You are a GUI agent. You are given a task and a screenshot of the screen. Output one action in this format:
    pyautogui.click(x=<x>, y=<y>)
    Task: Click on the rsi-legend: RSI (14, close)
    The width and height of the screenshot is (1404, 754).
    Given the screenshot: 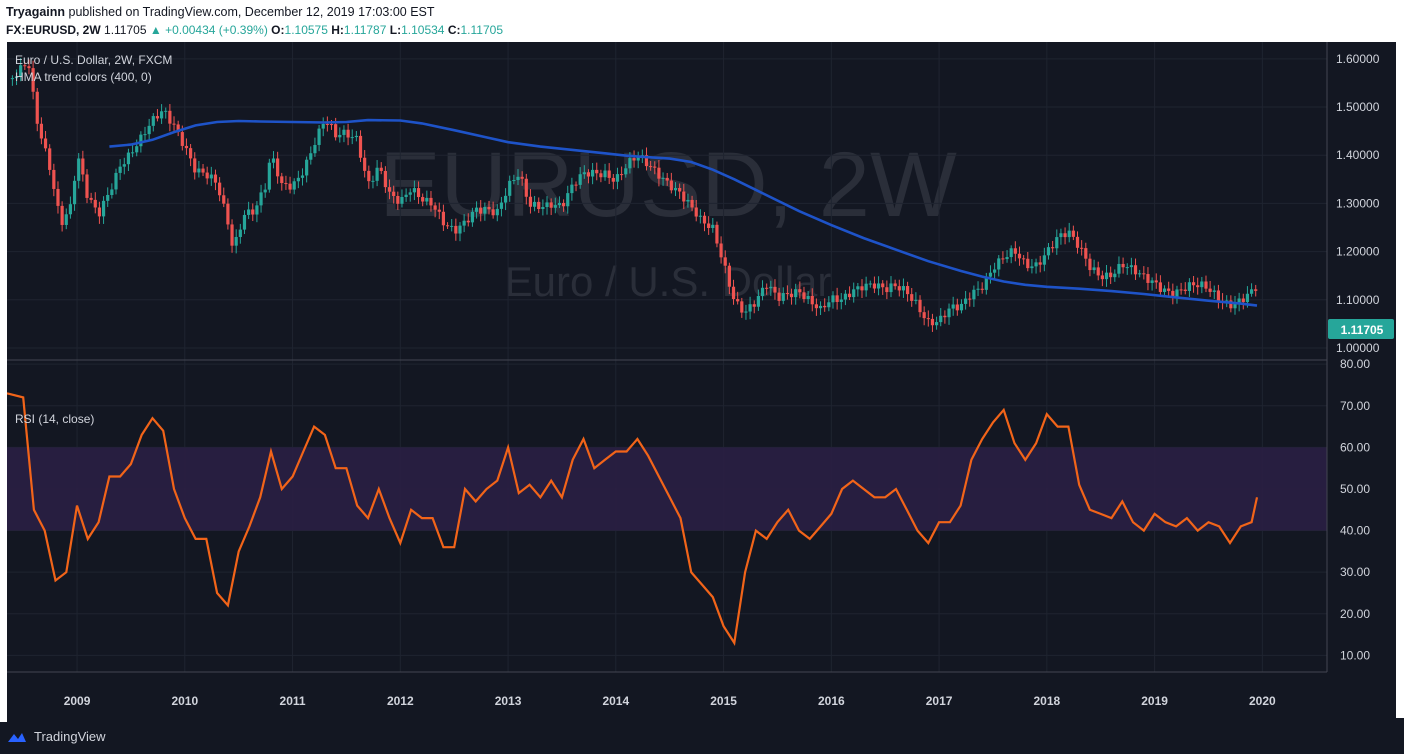 What is the action you would take?
    pyautogui.click(x=55, y=419)
    